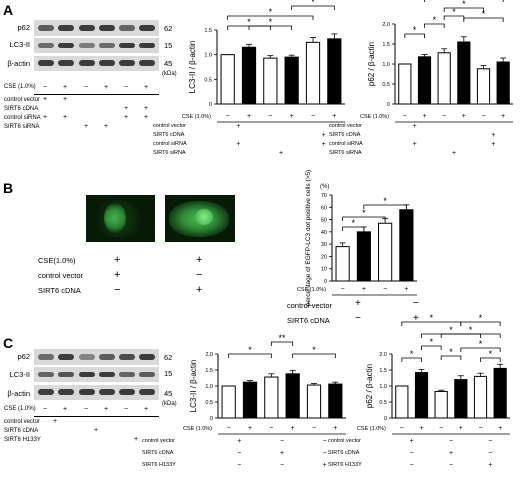 The height and width of the screenshot is (484, 520). Describe the element at coordinates (168, 373) in the screenshot. I see `blot-c-marker-15: 15` at that location.